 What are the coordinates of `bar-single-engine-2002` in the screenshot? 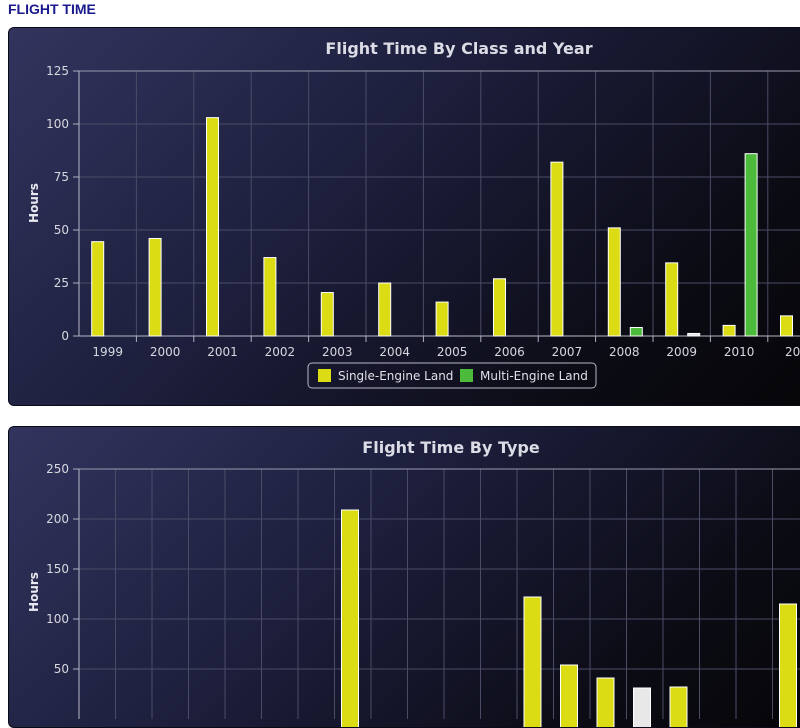 It's located at (270, 297).